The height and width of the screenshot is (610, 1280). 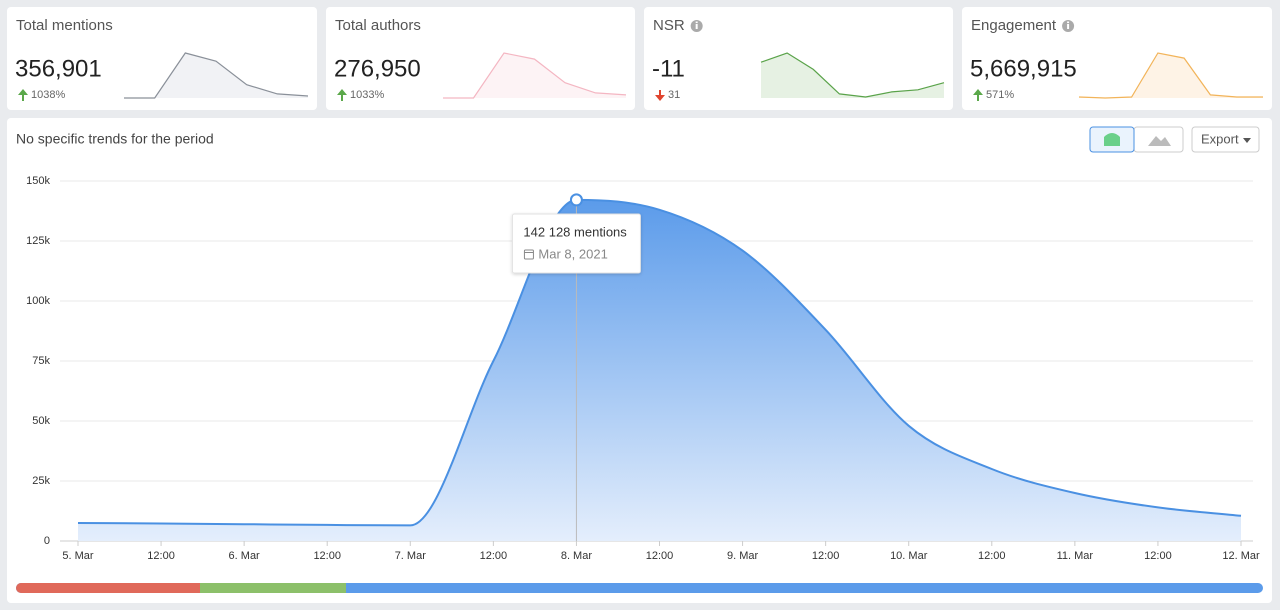 What do you see at coordinates (639, 588) in the screenshot?
I see `sentiment-bar` at bounding box center [639, 588].